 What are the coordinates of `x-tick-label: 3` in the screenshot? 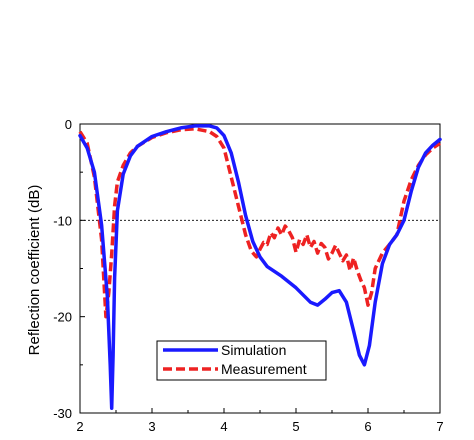 It's located at (151, 426).